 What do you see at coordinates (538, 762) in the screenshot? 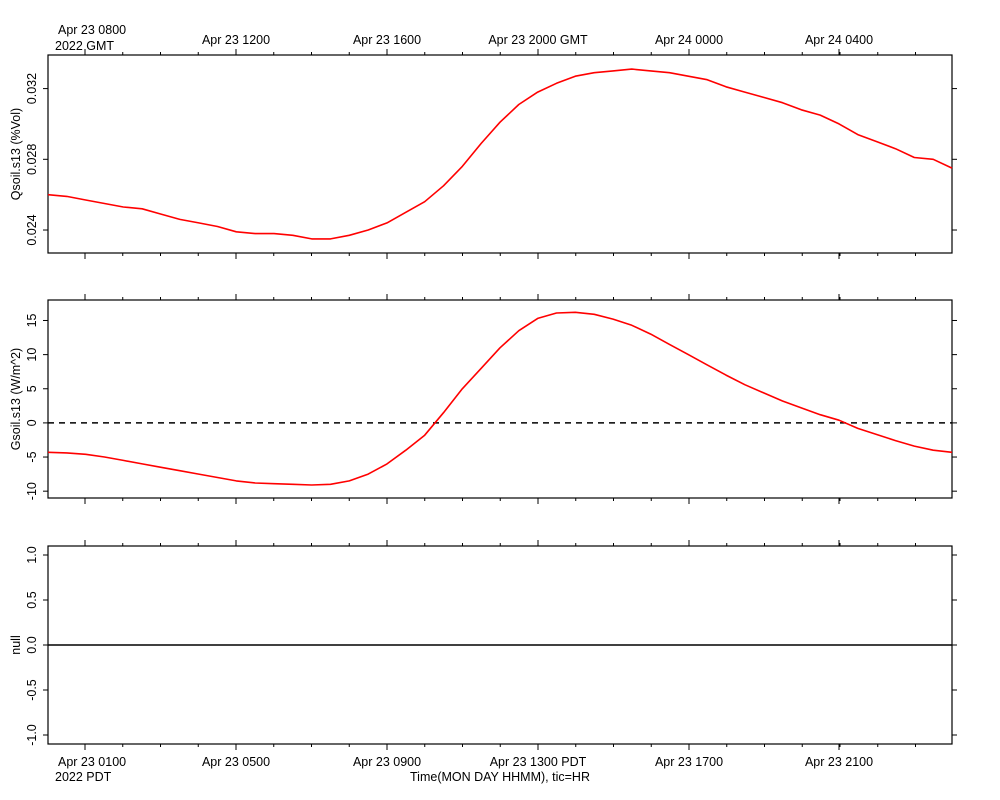
I see `bottom-axis-label: Apr 23 1300 PDT` at bounding box center [538, 762].